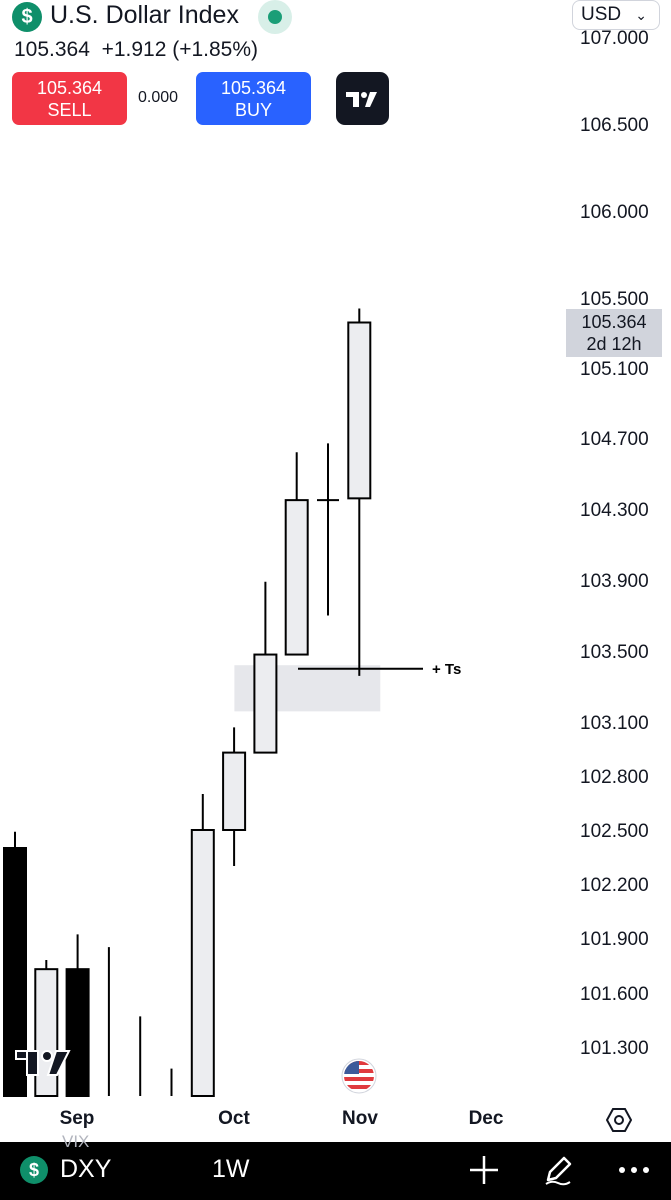  I want to click on sell-button: 105.364 SELL, so click(69, 98).